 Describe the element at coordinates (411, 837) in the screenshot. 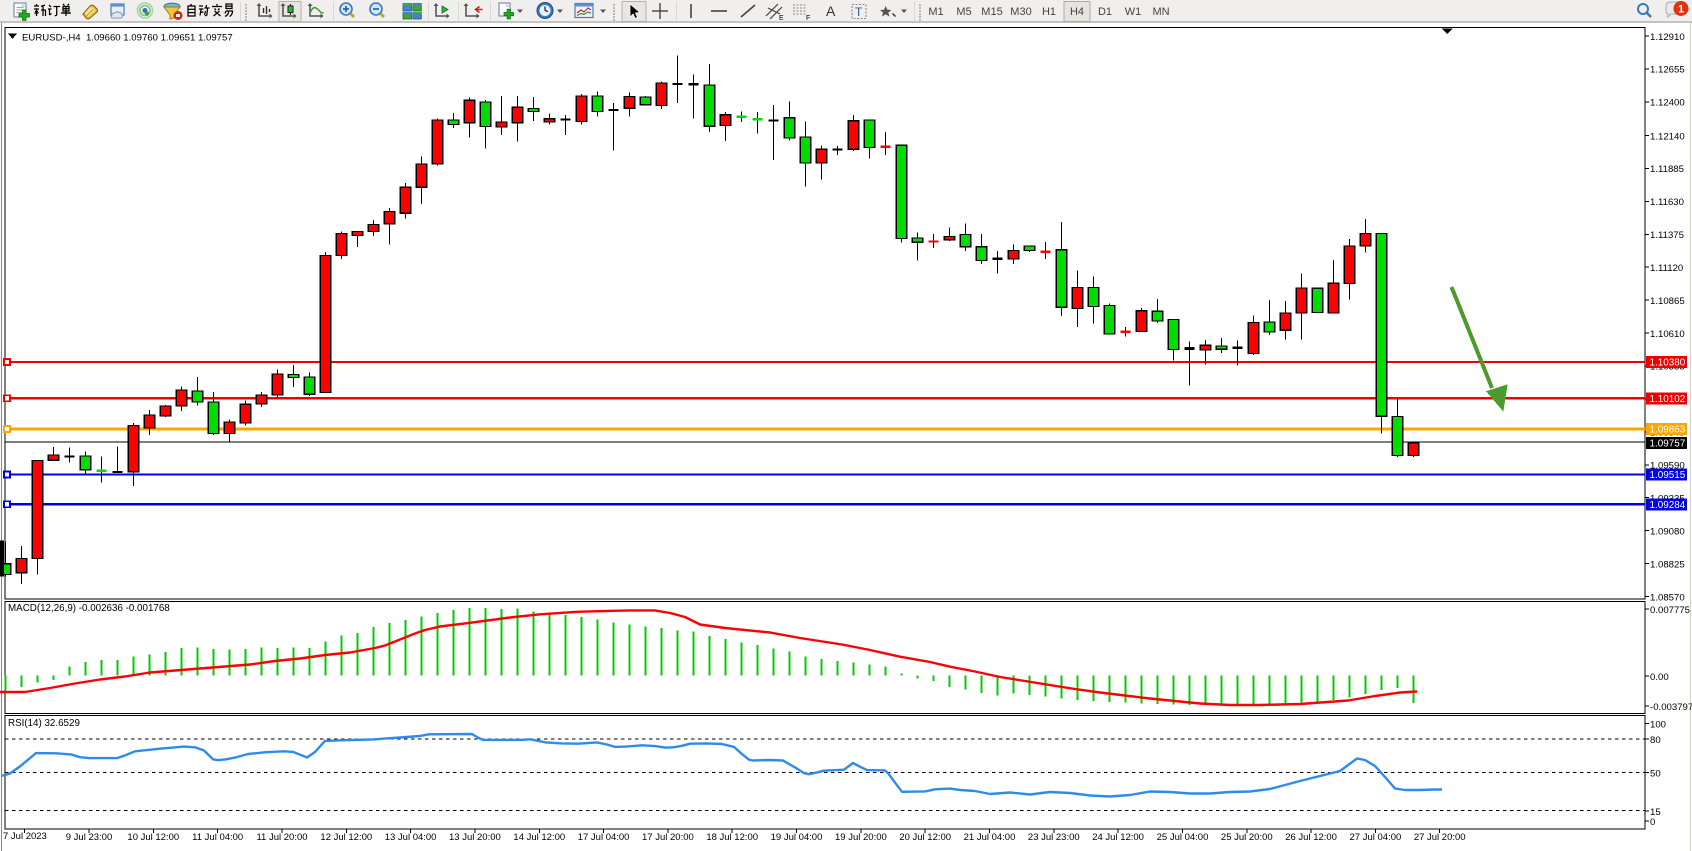

I see `svg-text: 13 Jul 04:00` at that location.